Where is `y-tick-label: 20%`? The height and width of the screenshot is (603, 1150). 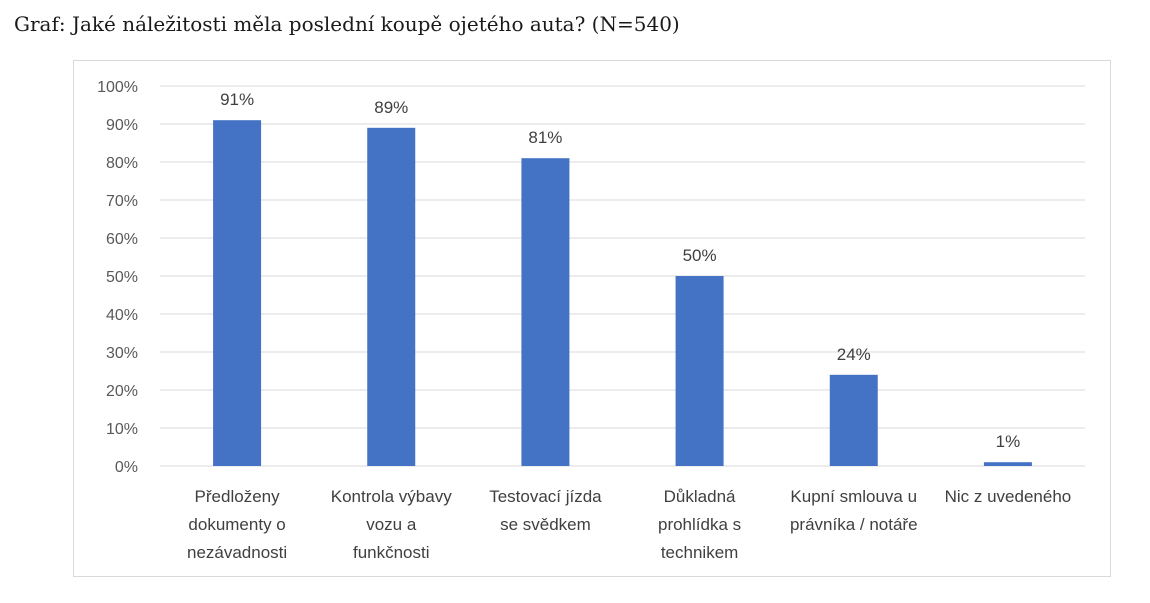
y-tick-label: 20% is located at coordinates (122, 391).